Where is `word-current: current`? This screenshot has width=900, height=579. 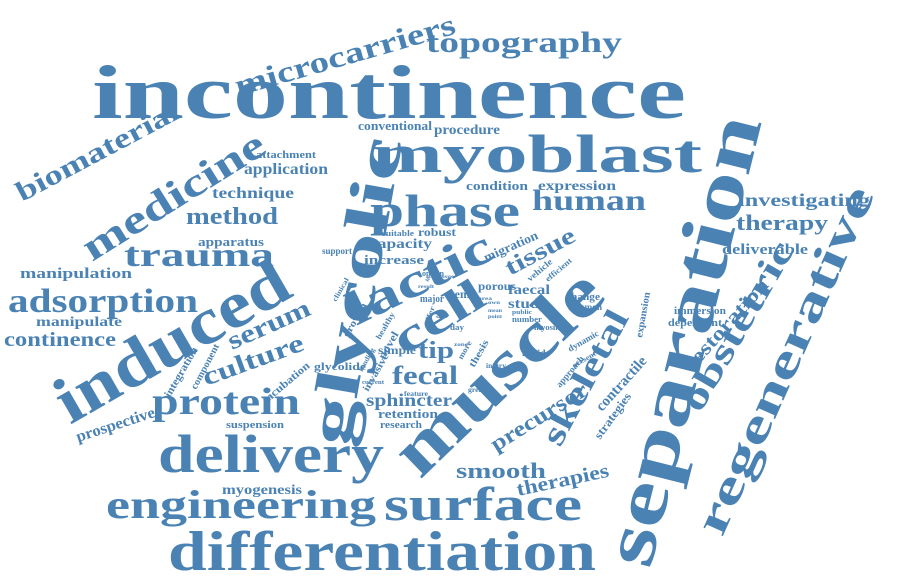 word-current: current is located at coordinates (373, 383).